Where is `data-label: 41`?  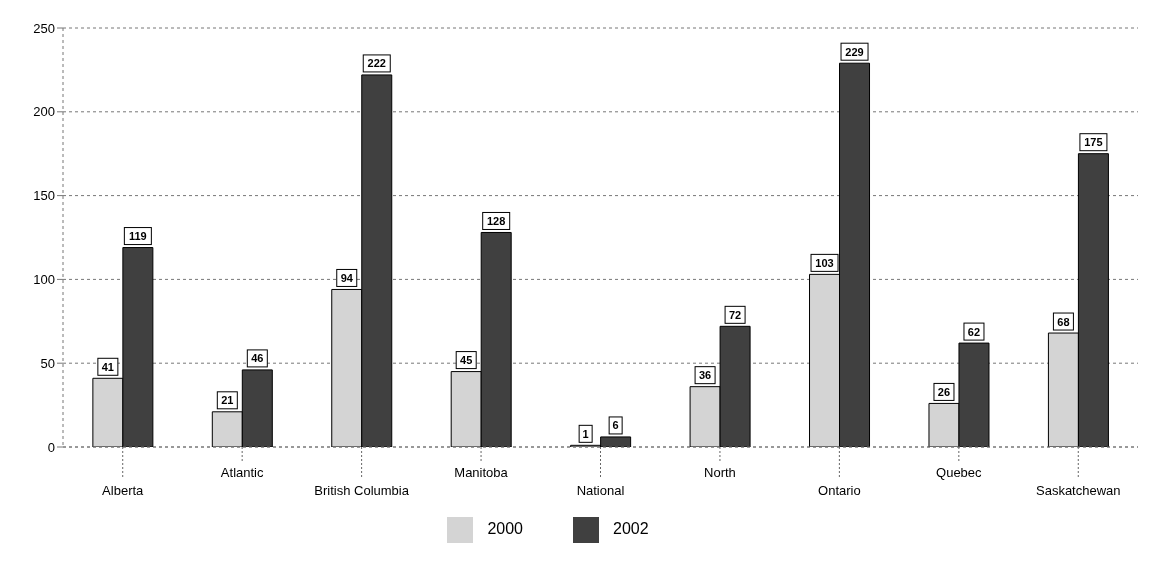
data-label: 41 is located at coordinates (107, 366).